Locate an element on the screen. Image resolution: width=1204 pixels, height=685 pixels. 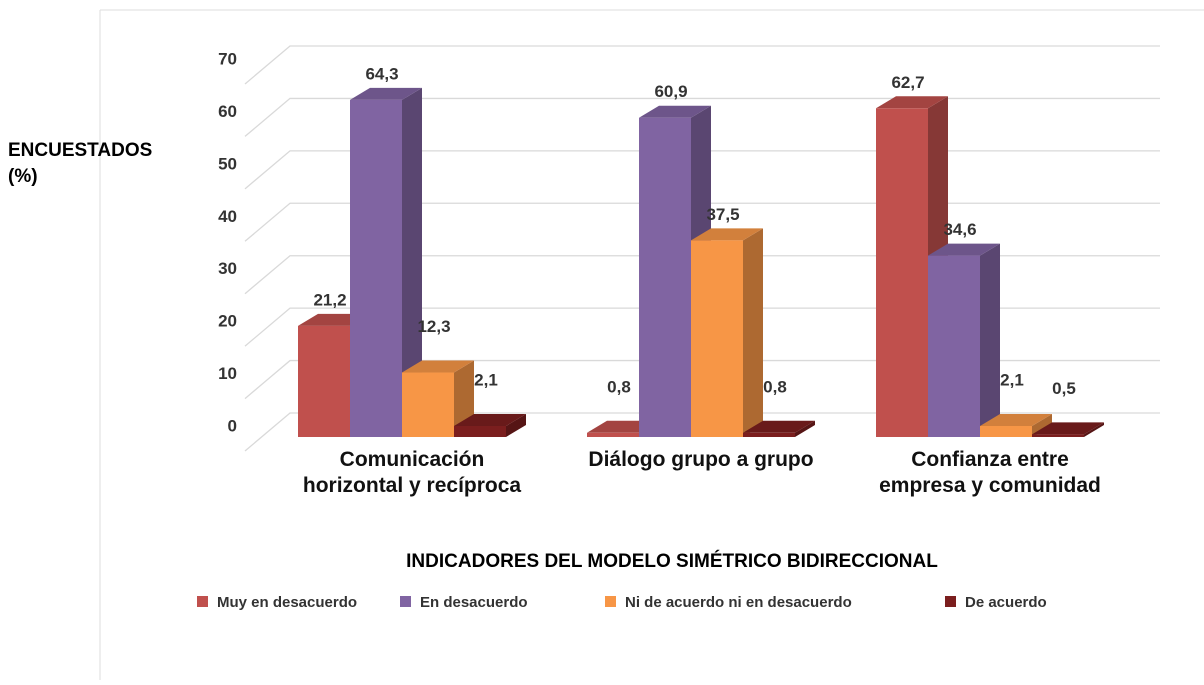
x-tick-label: Confianza entre empresa y comunidad is located at coordinates (990, 472).